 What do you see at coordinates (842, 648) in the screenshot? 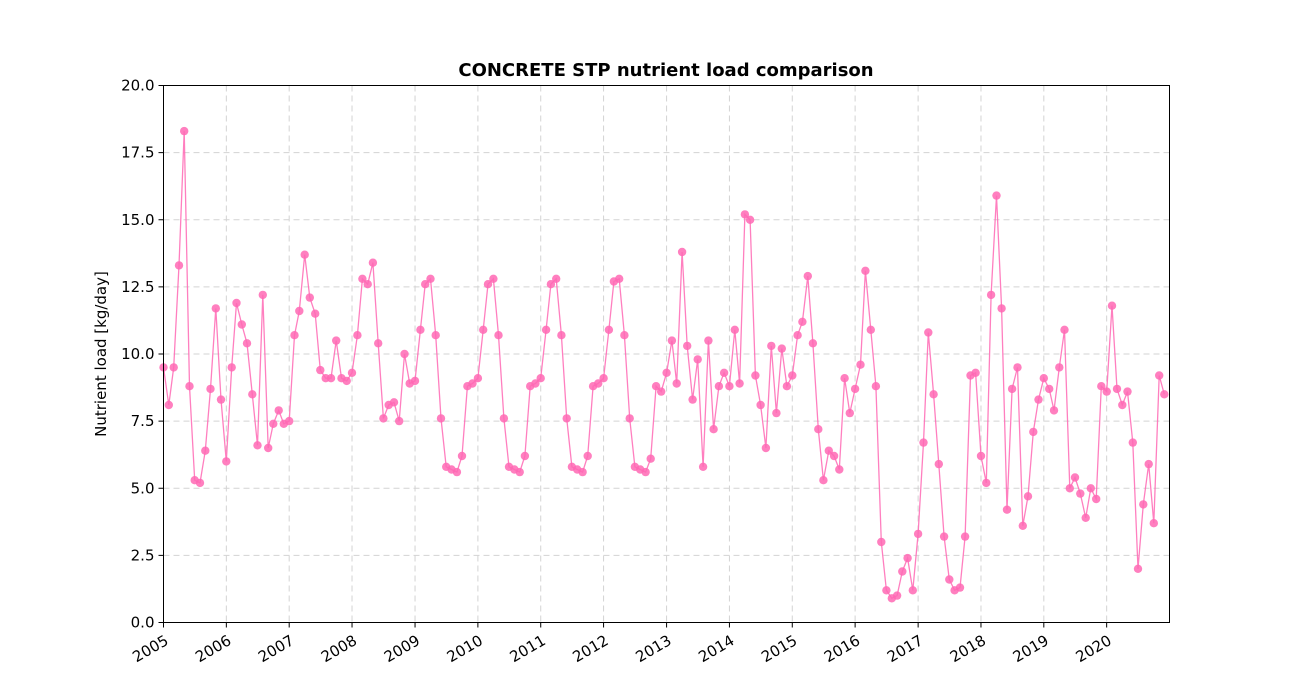
I see `x-tick-label: 2016` at bounding box center [842, 648].